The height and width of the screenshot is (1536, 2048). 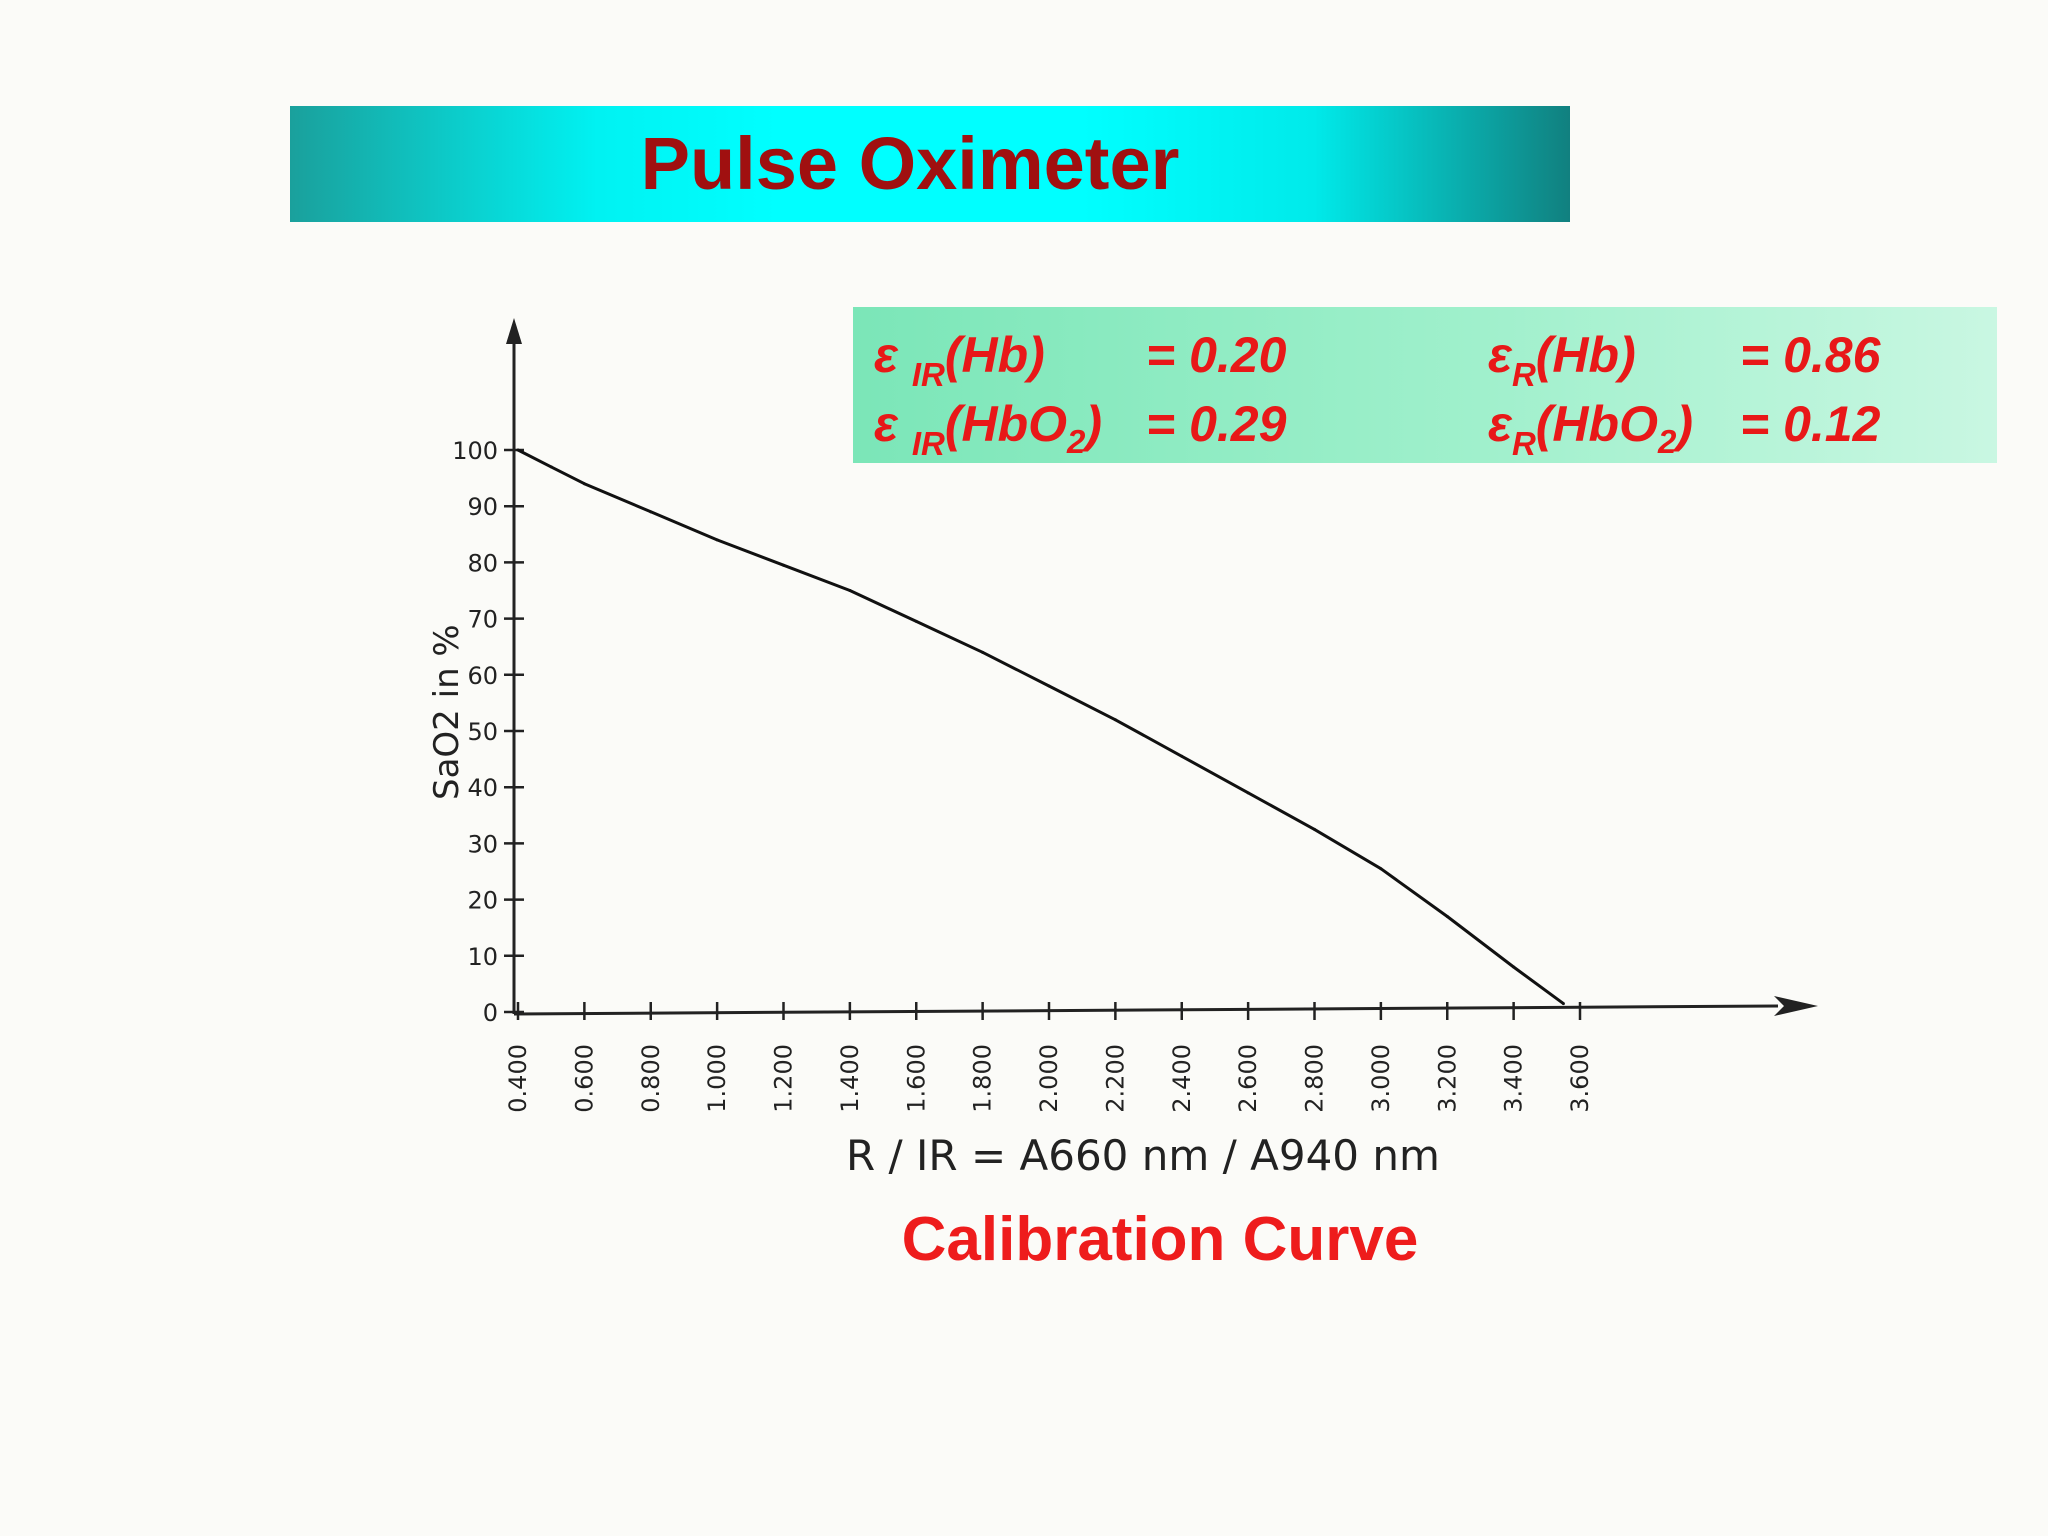 I want to click on y-tick-label: 90, so click(x=482, y=507).